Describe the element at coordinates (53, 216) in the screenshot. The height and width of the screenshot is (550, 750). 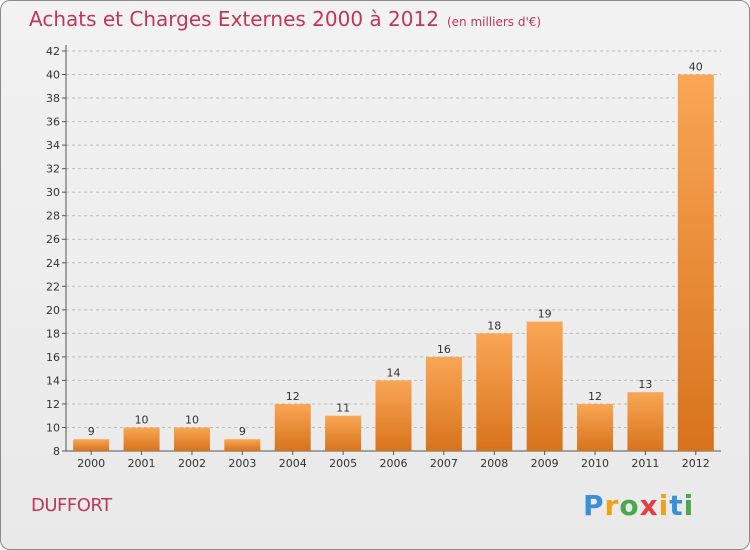
I see `y-tick-label: 28` at that location.